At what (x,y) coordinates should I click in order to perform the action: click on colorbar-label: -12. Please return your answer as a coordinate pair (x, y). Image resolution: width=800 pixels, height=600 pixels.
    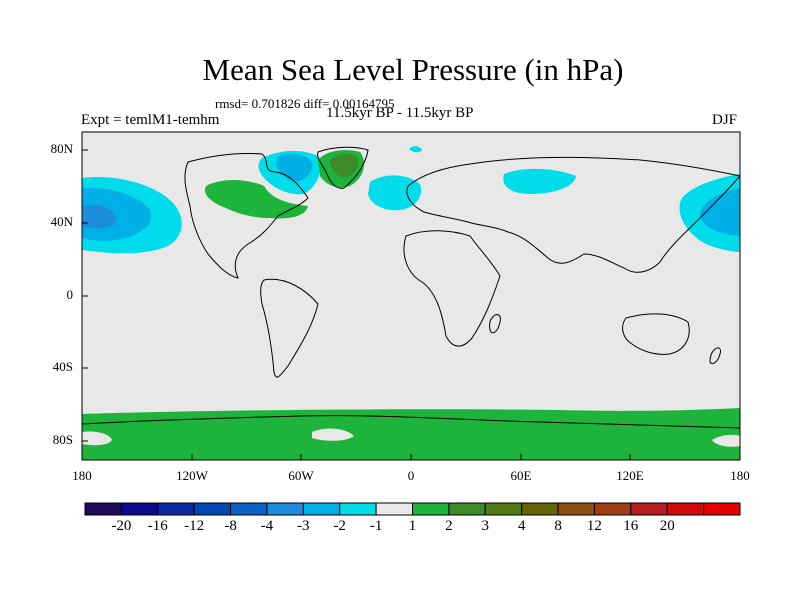
    Looking at the image, I should click on (194, 526).